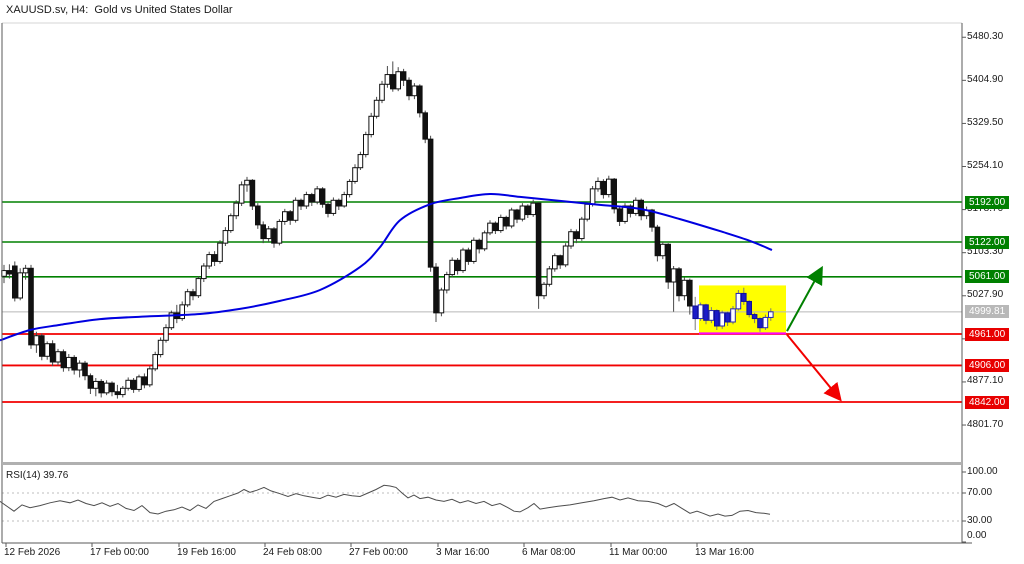  Describe the element at coordinates (37, 475) in the screenshot. I see `rsi-indicator-label: RSI(14) 39.76` at that location.